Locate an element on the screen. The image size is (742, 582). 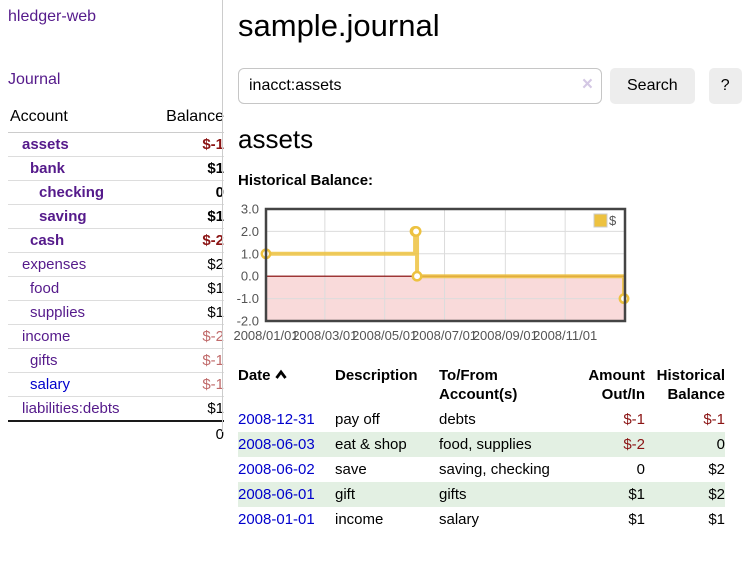
account-link: supplies is located at coordinates (58, 312).